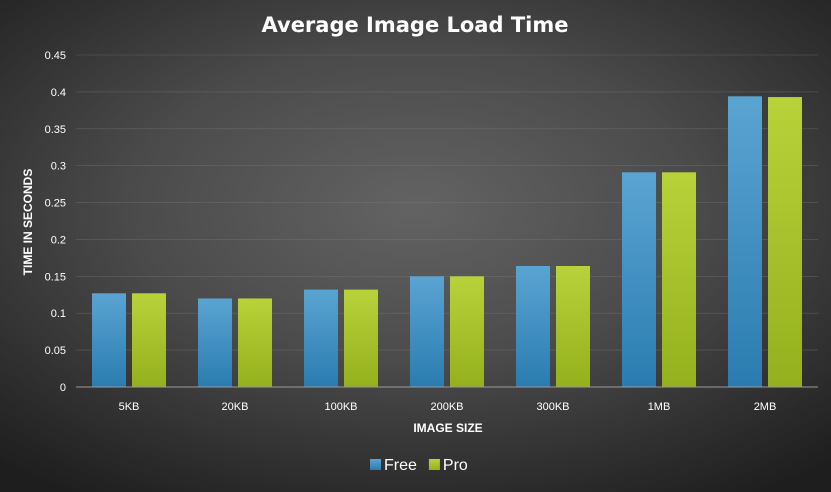 Image resolution: width=831 pixels, height=492 pixels. What do you see at coordinates (415, 25) in the screenshot?
I see `chart-title: Average Image Load Time` at bounding box center [415, 25].